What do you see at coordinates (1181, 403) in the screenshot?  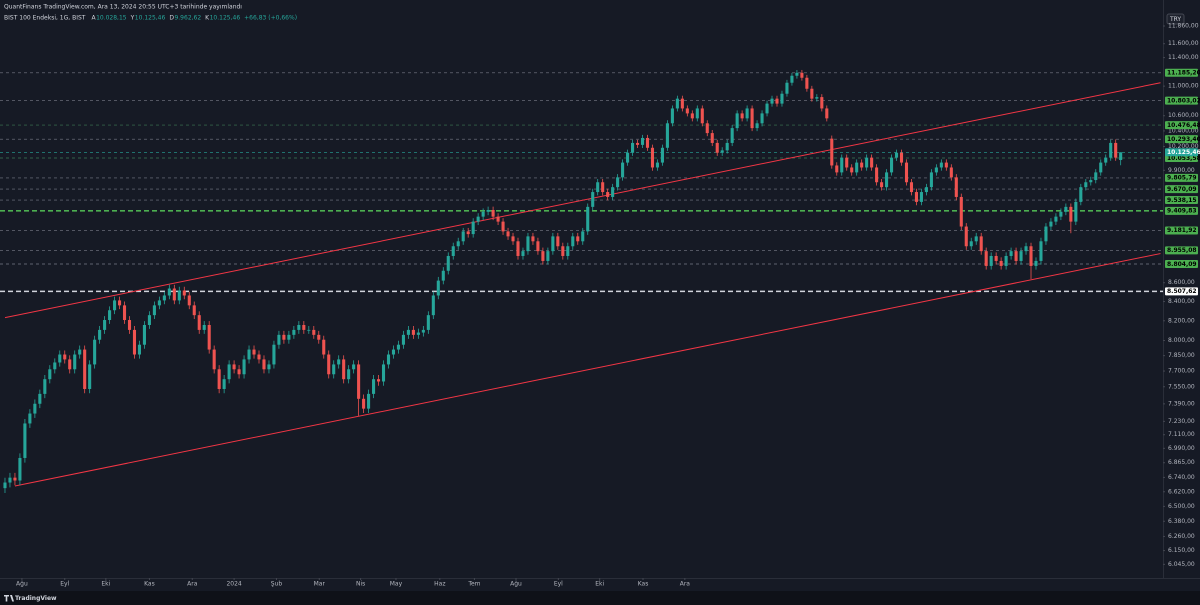 I see `y-tick-label: 7.390,00` at bounding box center [1181, 403].